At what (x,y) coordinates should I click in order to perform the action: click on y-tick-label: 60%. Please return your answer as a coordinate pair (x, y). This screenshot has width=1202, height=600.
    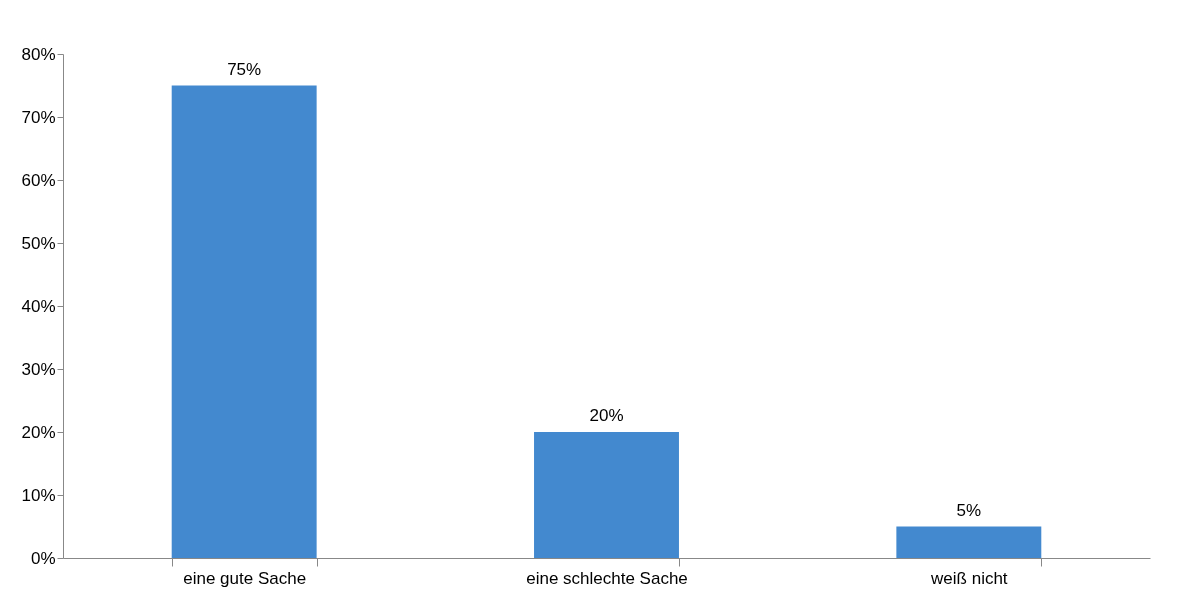
    Looking at the image, I should click on (38, 180).